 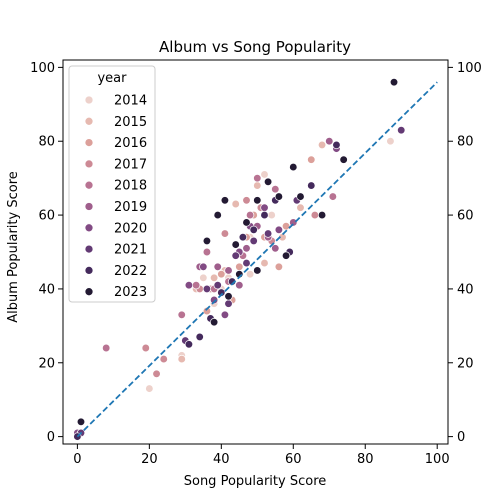 What do you see at coordinates (469, 68) in the screenshot?
I see `secondary-y-tick-label: 100` at bounding box center [469, 68].